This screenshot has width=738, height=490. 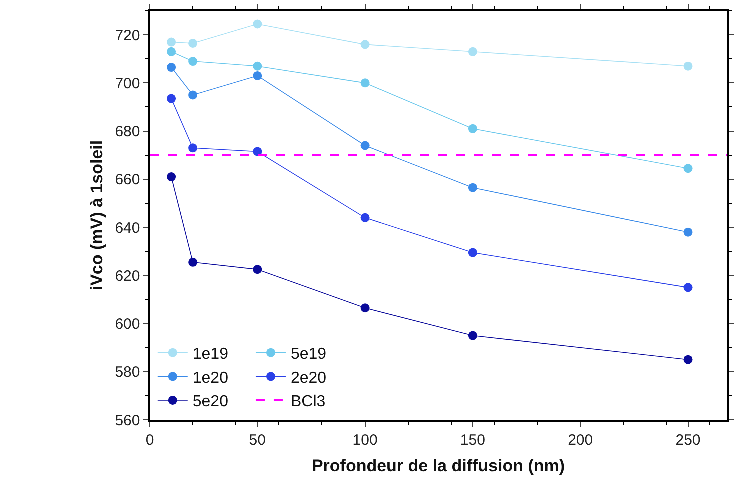 What do you see at coordinates (127, 373) in the screenshot?
I see `y-tick-label: 580` at bounding box center [127, 373].